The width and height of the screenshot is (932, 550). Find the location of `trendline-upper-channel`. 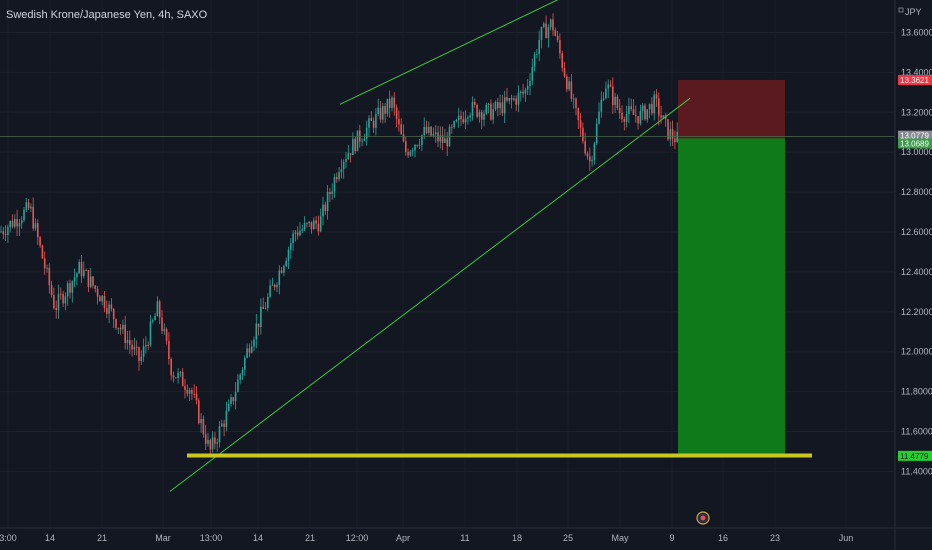

trendline-upper-channel is located at coordinates (487, 52).